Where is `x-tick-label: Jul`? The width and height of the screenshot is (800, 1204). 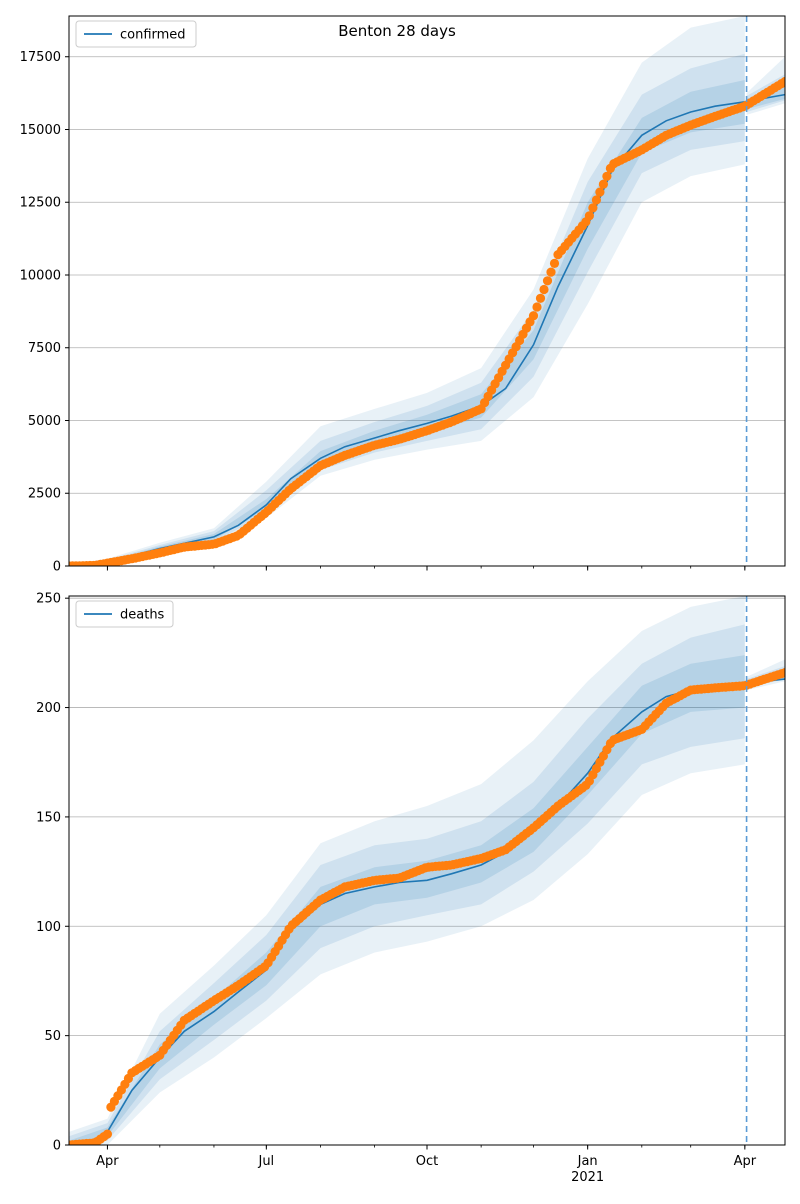 x-tick-label: Jul is located at coordinates (265, 1161).